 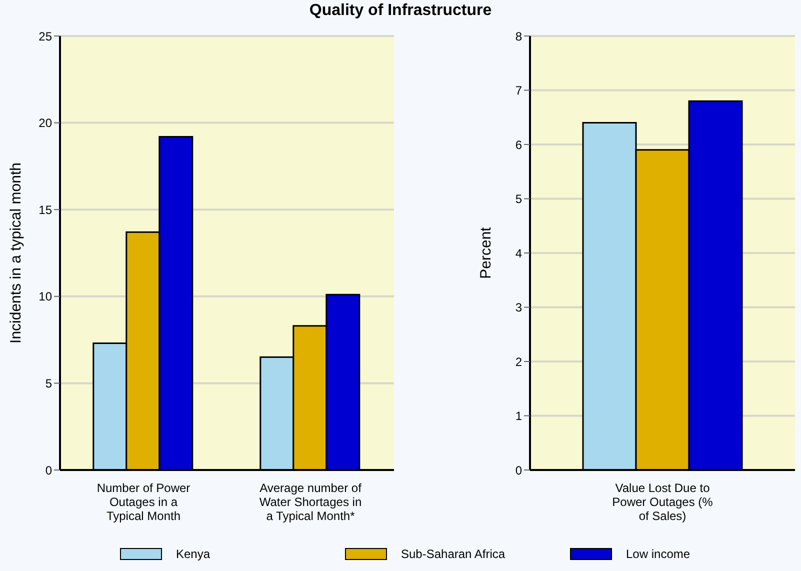 I want to click on y-tick-label: 6, so click(x=518, y=145).